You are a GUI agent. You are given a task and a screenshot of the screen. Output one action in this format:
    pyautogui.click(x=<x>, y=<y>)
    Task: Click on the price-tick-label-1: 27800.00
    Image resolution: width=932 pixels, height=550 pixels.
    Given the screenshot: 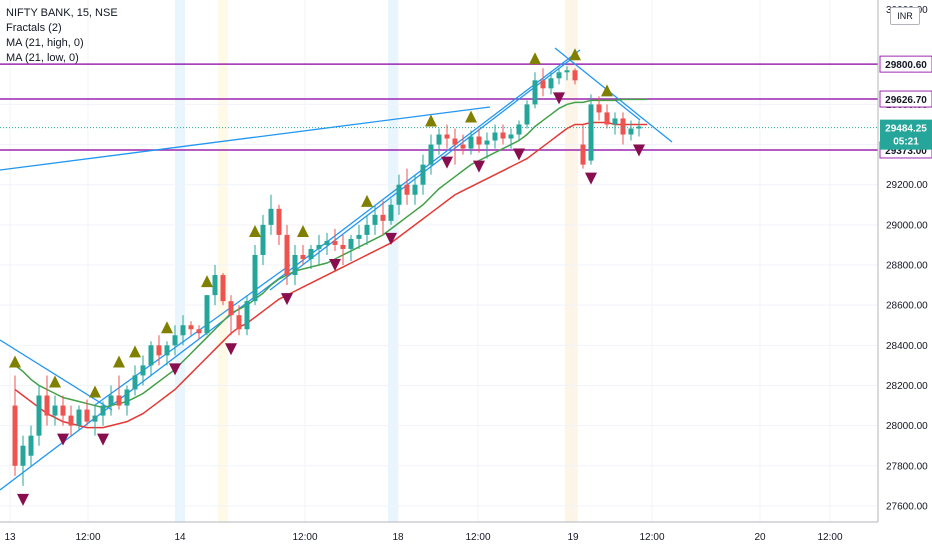 What is the action you would take?
    pyautogui.click(x=907, y=466)
    